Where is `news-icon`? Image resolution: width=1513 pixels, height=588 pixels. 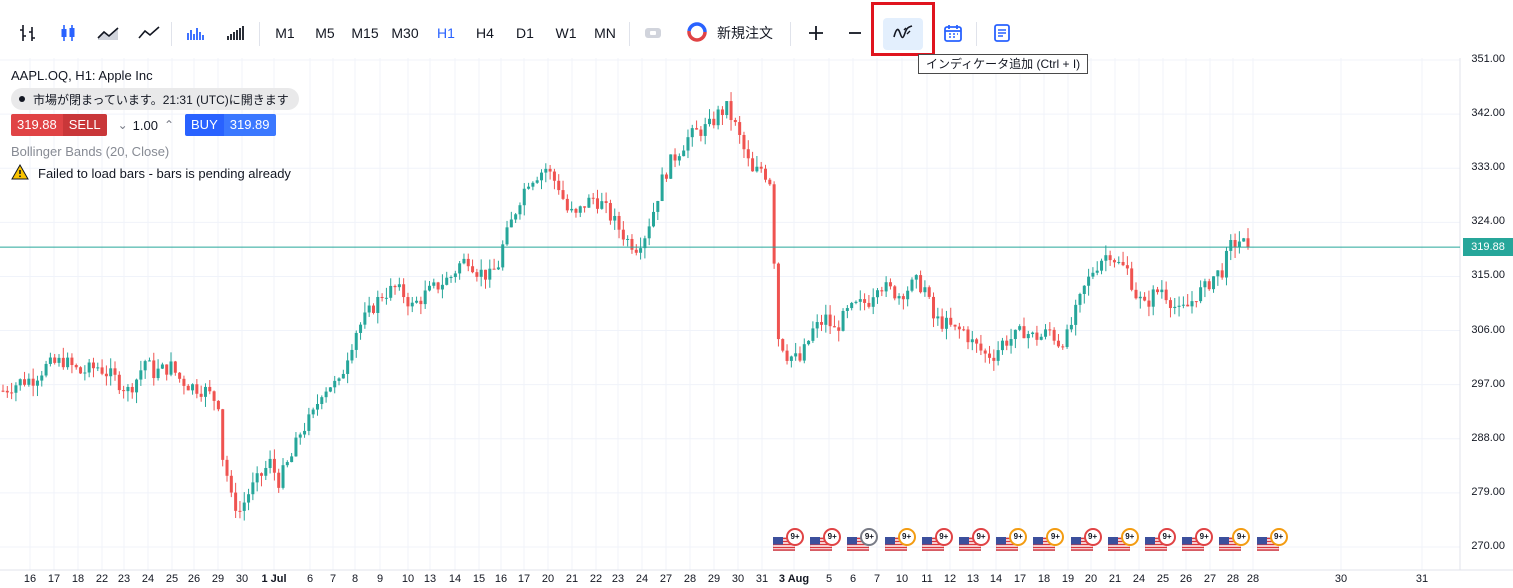 news-icon is located at coordinates (1002, 33).